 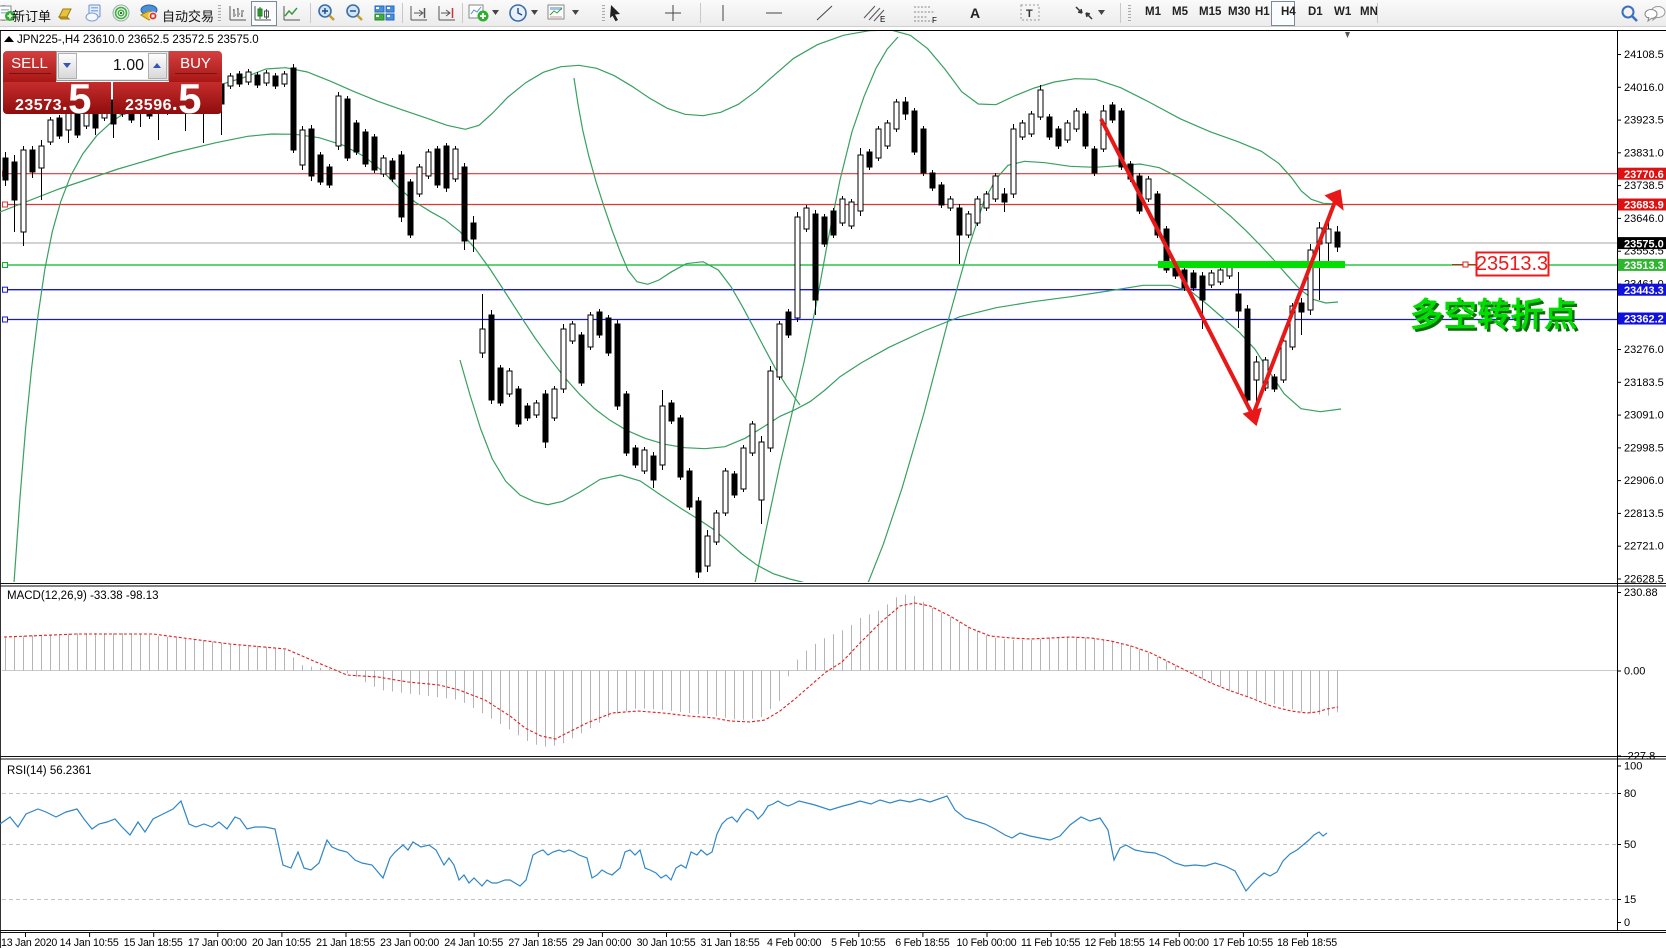 What do you see at coordinates (1644, 547) in the screenshot?
I see `svg-text: 22721.0` at bounding box center [1644, 547].